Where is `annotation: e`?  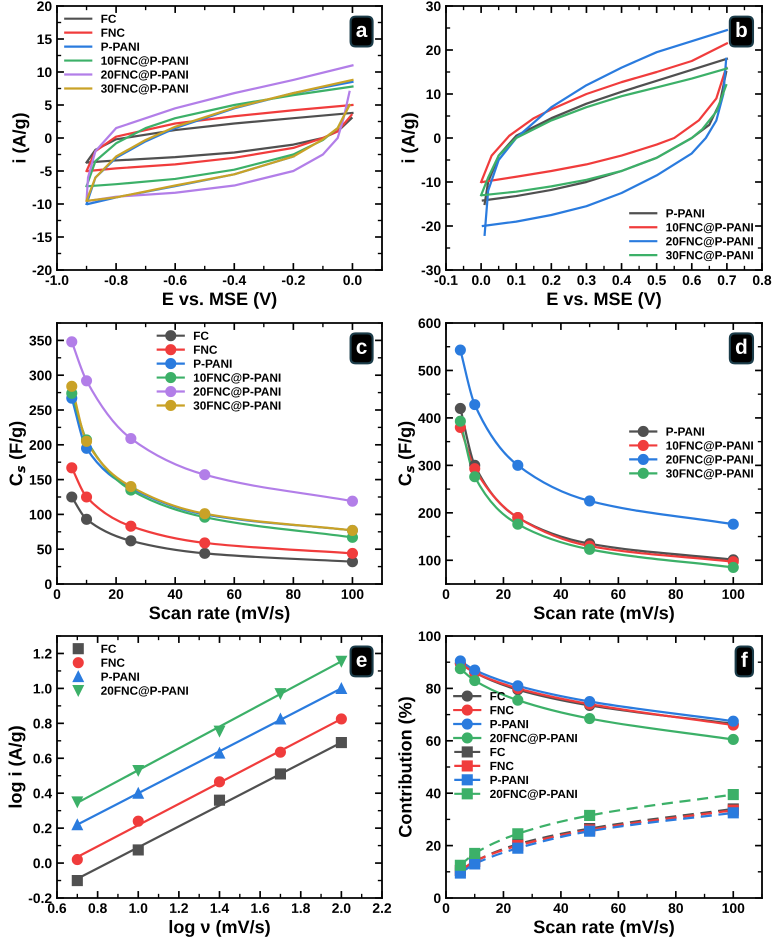 annotation: e is located at coordinates (361, 662).